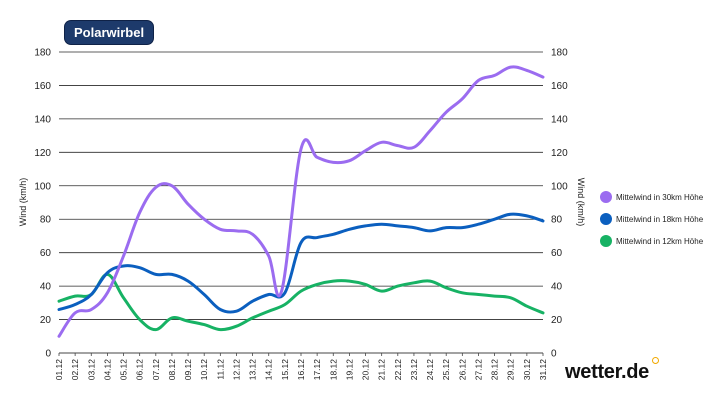  What do you see at coordinates (543, 370) in the screenshot?
I see `x-tick-label-31.12: 31.12` at bounding box center [543, 370].